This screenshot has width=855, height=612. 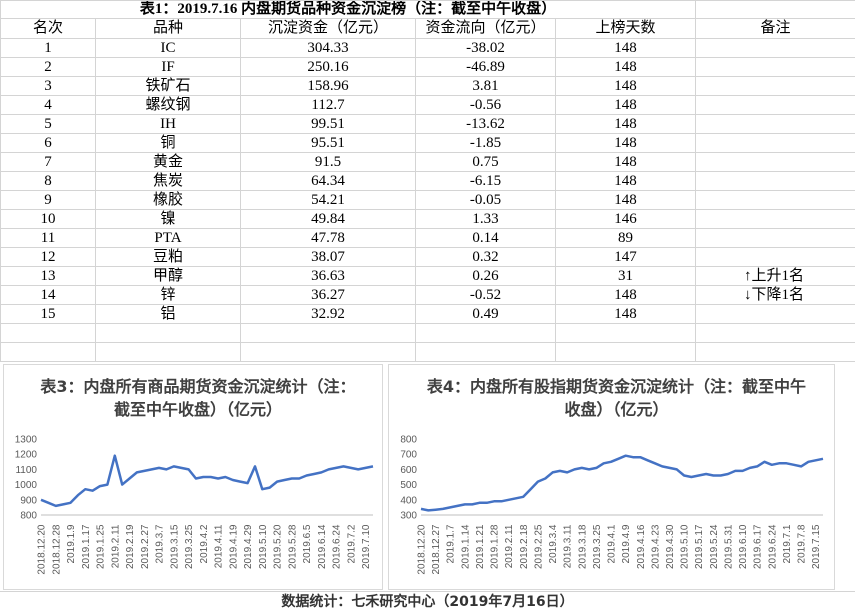 What do you see at coordinates (204, 543) in the screenshot?
I see `x-tick-label: 2019.4.2` at bounding box center [204, 543].